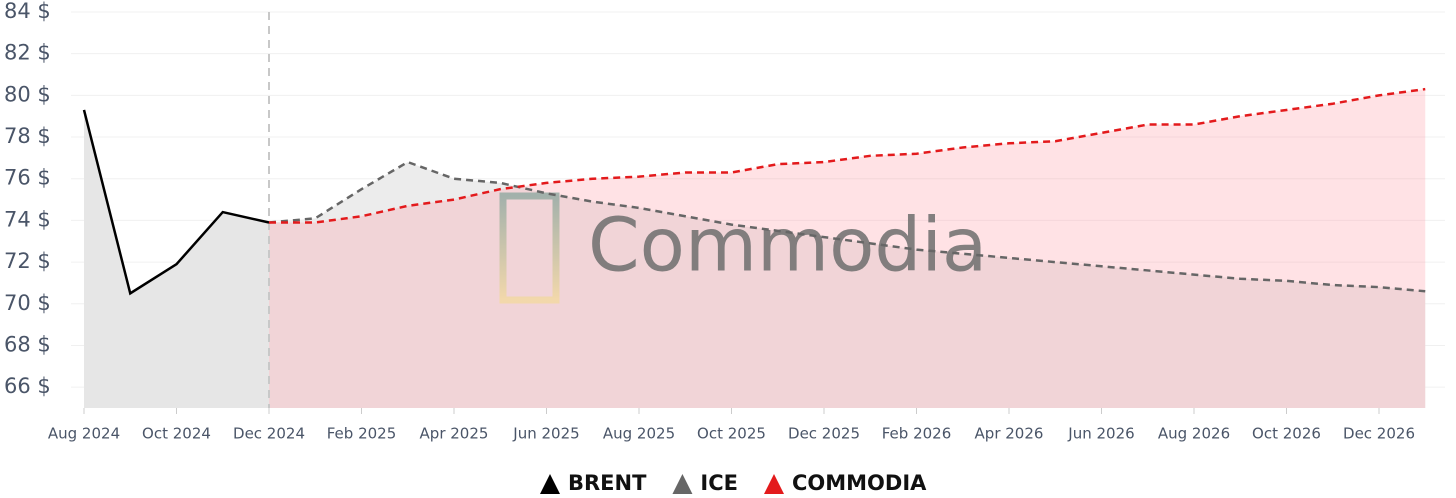  I want to click on x-tick-label: Feb 2025, so click(362, 434).